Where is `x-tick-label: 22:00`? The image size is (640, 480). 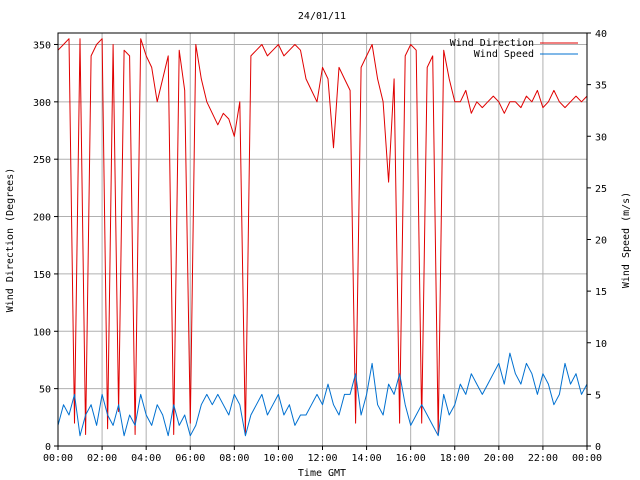
x-tick-label: 22:00 is located at coordinates (543, 458).